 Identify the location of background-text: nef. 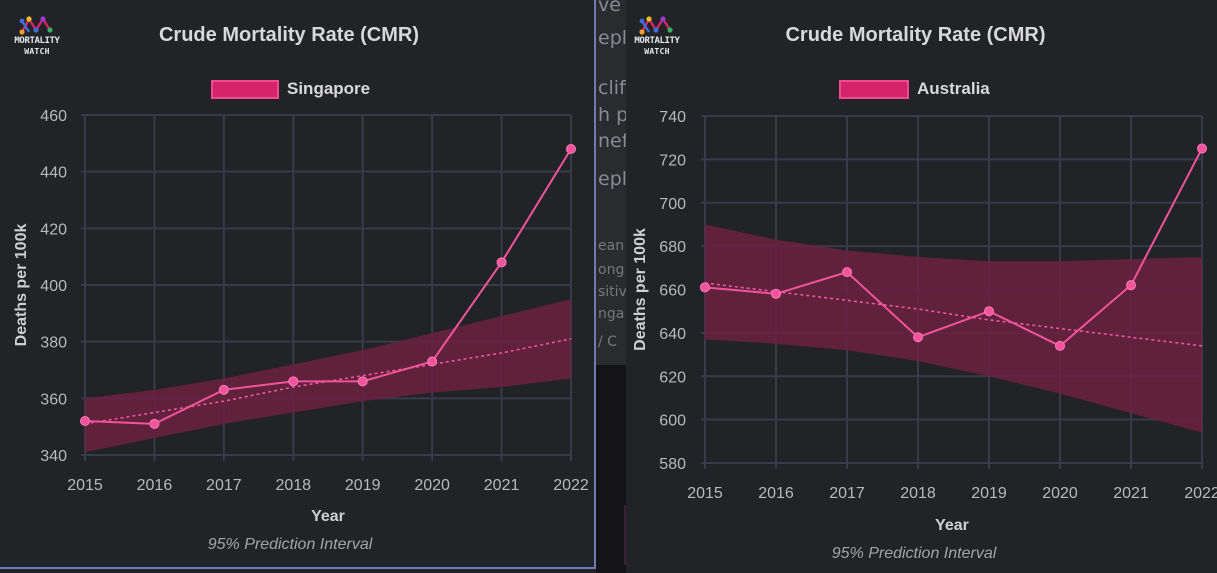
(613, 141).